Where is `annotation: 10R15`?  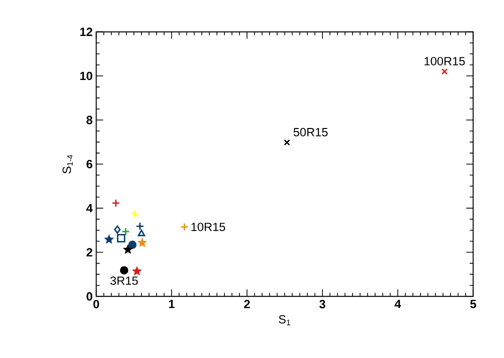 annotation: 10R15 is located at coordinates (208, 227).